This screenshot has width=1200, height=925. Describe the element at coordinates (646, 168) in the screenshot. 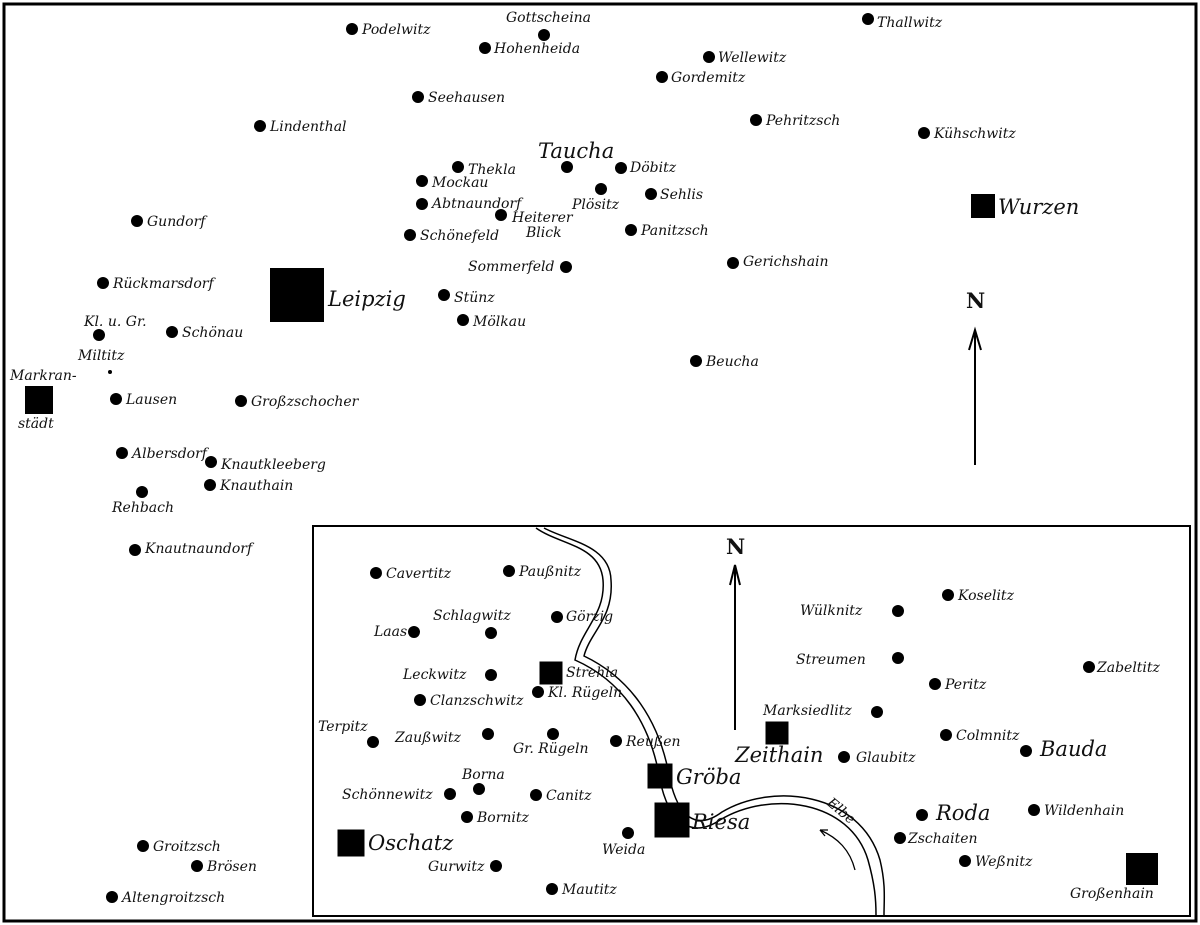

I see `place-top: Döbitz` at that location.